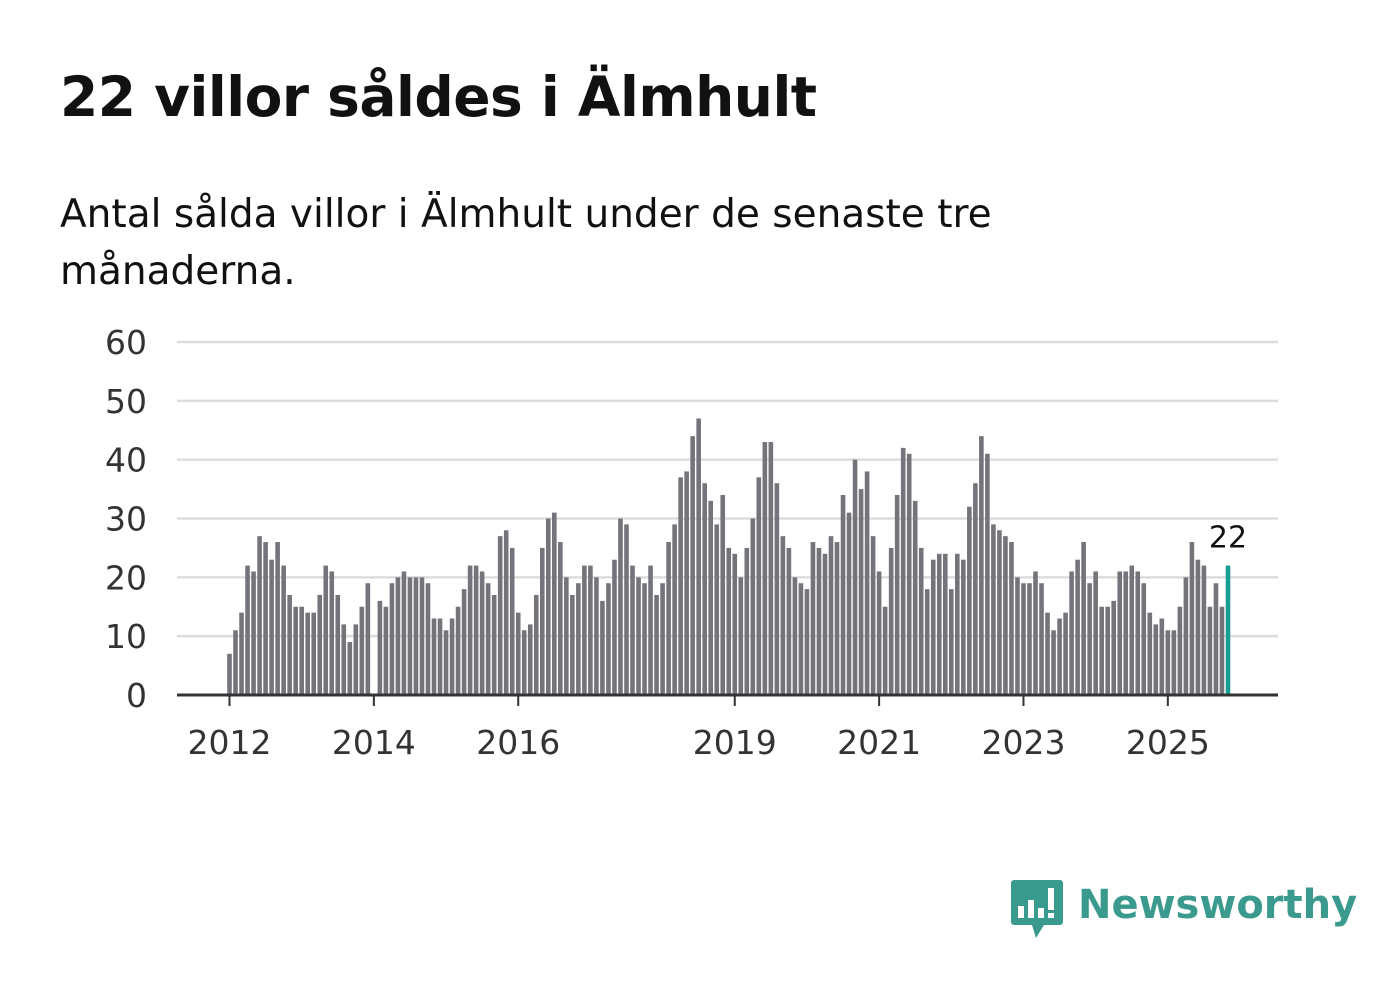  I want to click on y-tick-label: 20, so click(126, 577).